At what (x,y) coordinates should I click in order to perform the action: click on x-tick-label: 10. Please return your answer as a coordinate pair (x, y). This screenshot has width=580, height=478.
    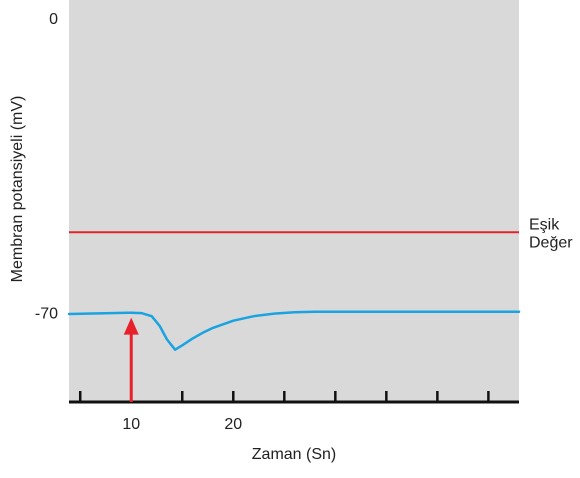
    Looking at the image, I should click on (131, 424).